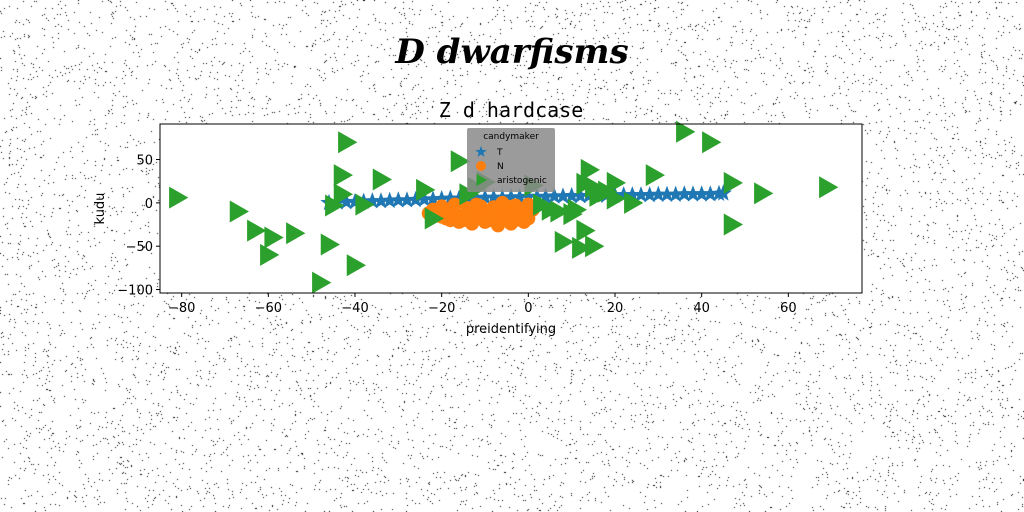 The image size is (1024, 512). What do you see at coordinates (441, 308) in the screenshot?
I see `x-tick-label: −20` at bounding box center [441, 308].